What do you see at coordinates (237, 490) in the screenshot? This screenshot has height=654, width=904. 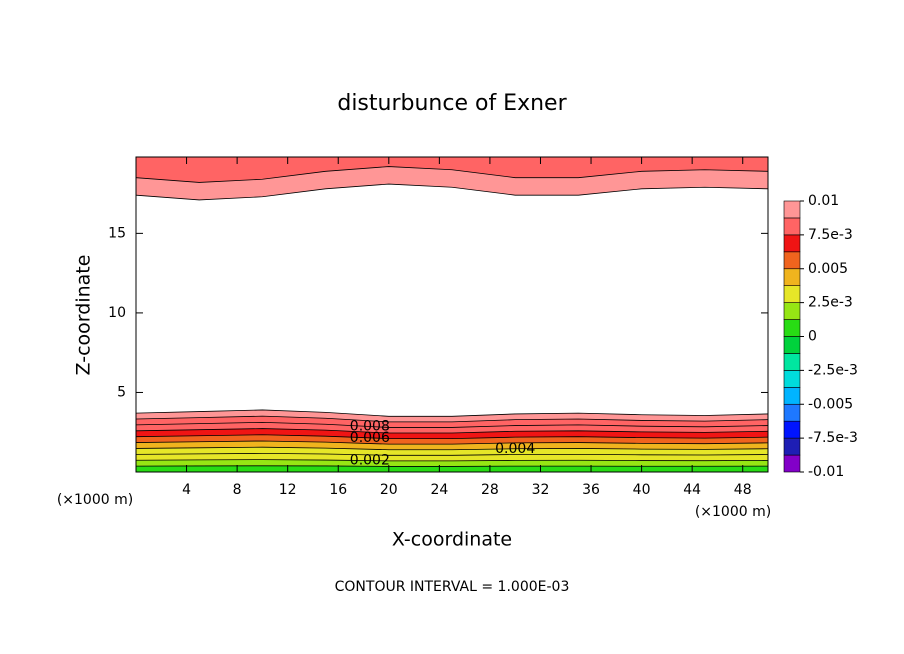 I see `x-tick-label: 8` at bounding box center [237, 490].